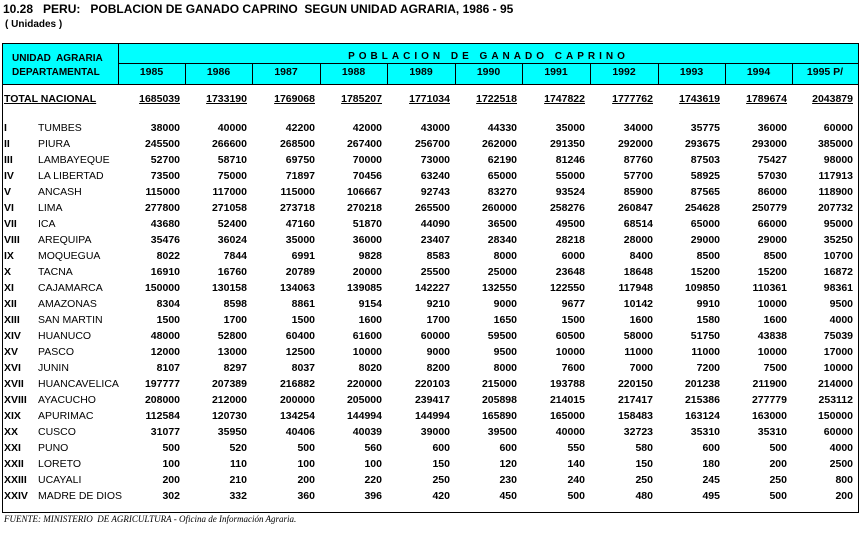 This screenshot has height=539, width=860. I want to click on row-name: LORETO, so click(59, 464).